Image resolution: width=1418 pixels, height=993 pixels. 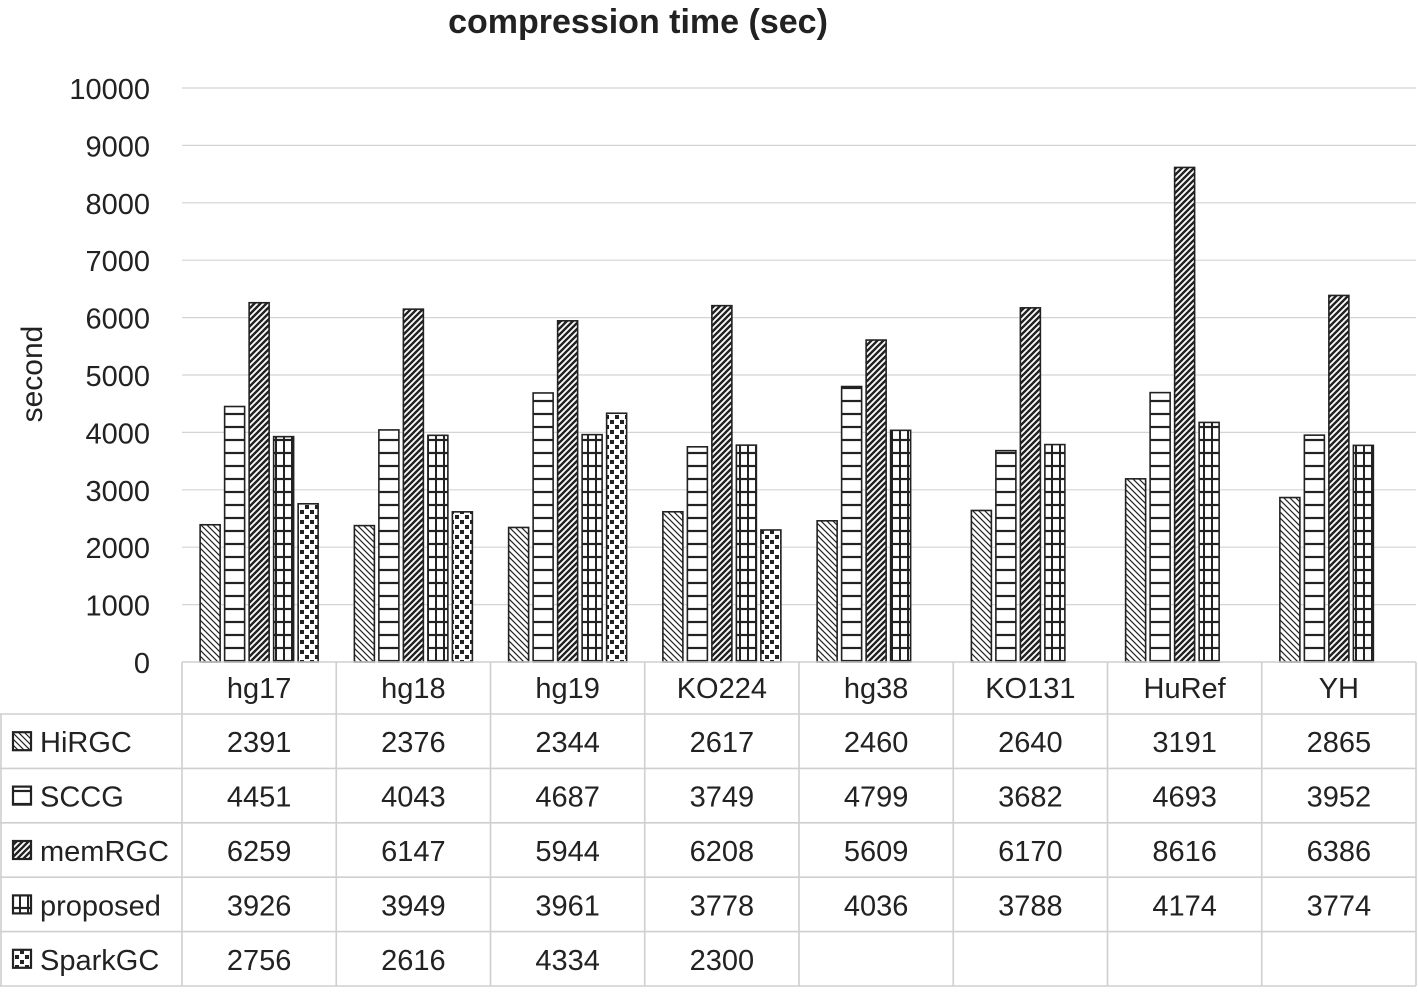 I want to click on legend-swatch-proposed, so click(x=22, y=904).